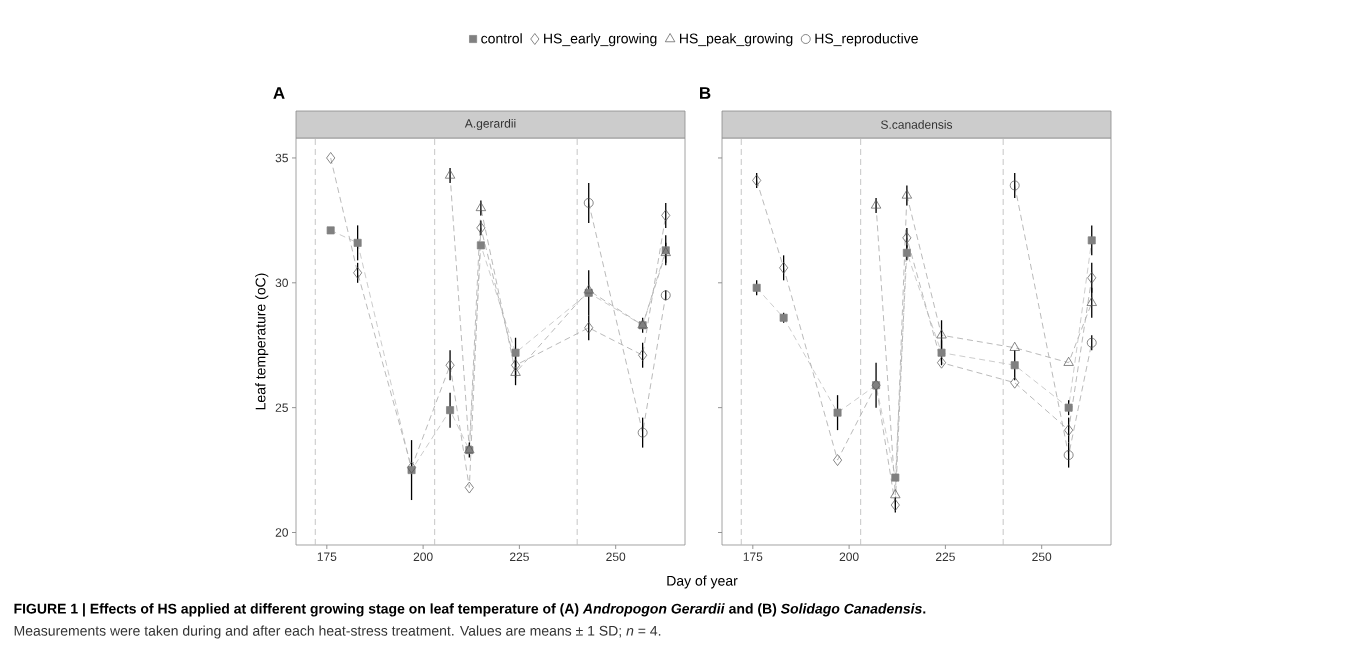  Describe the element at coordinates (470, 610) in the screenshot. I see `caption: FIGURE 1 | Effects of HS applied at different growing stage on leaf temperature of (A) Andropogon Gerardii and (B) Solidago Canadensis.` at that location.